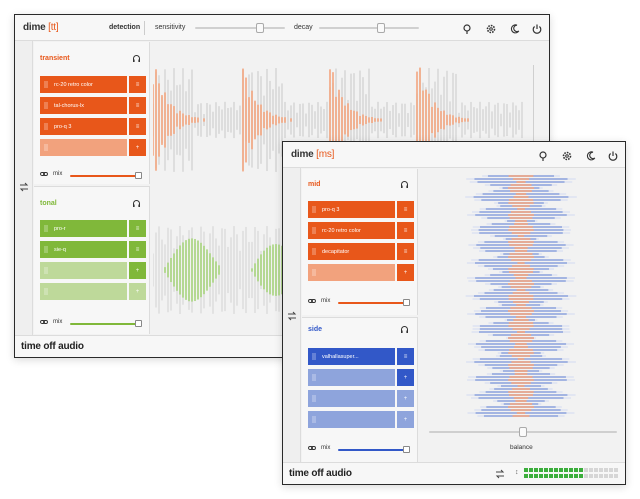  I want to click on sensitivity-slider-thumb, so click(259, 28).